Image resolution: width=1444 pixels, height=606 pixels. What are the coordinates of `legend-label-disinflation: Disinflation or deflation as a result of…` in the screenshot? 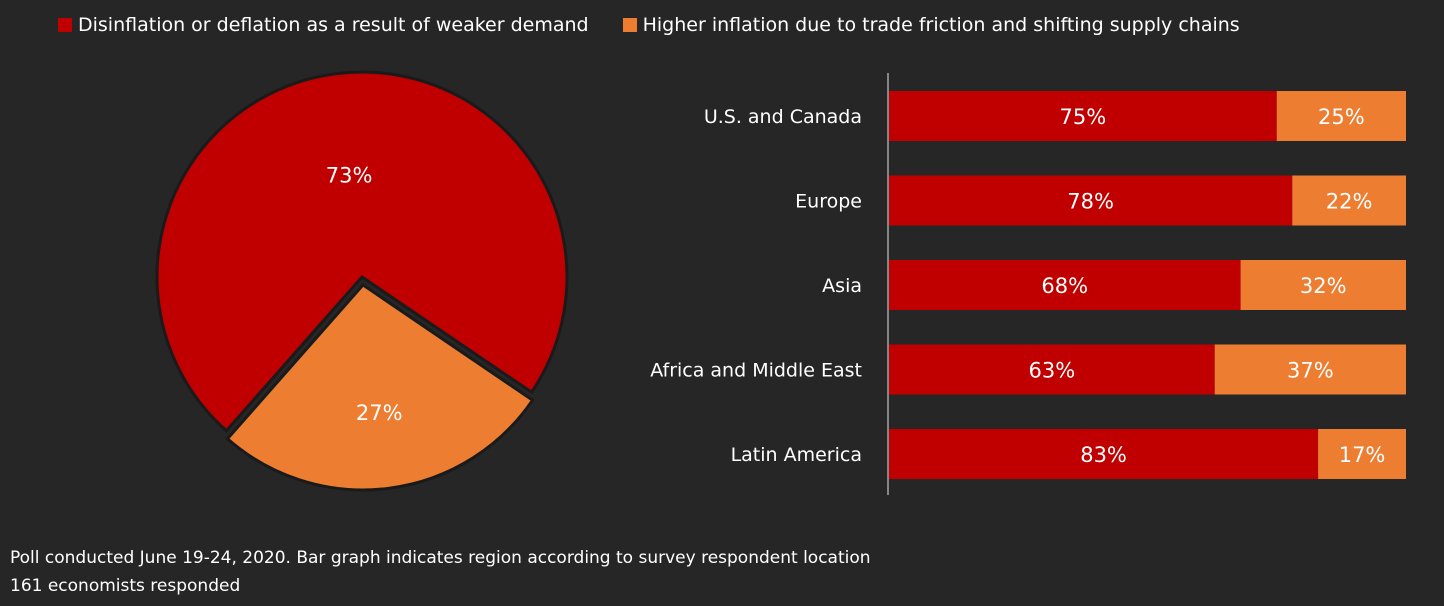 It's located at (333, 25).